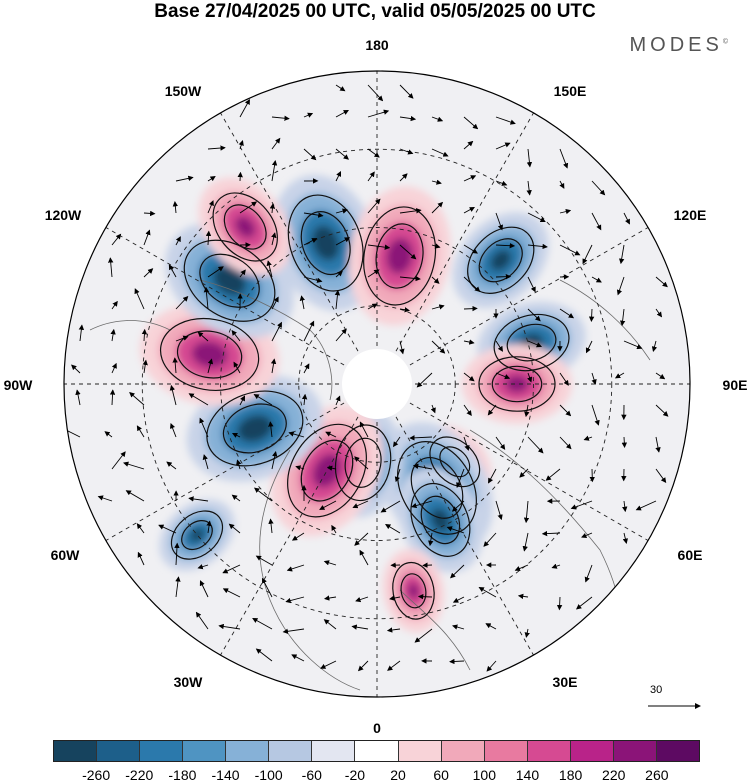 Image resolution: width=750 pixels, height=783 pixels. I want to click on colorbar-label: 140, so click(527, 775).